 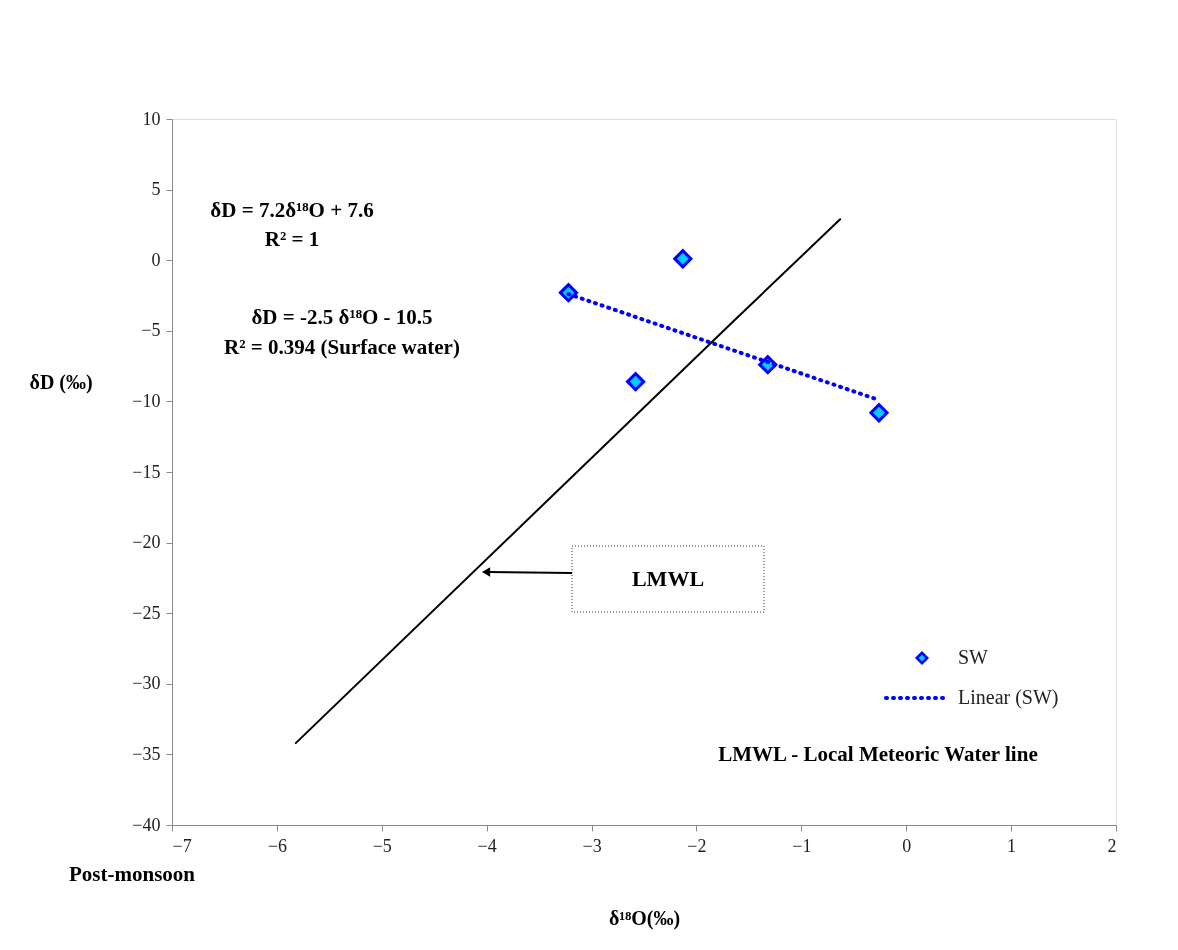 What do you see at coordinates (151, 330) in the screenshot?
I see `y-tick-label: −5` at bounding box center [151, 330].